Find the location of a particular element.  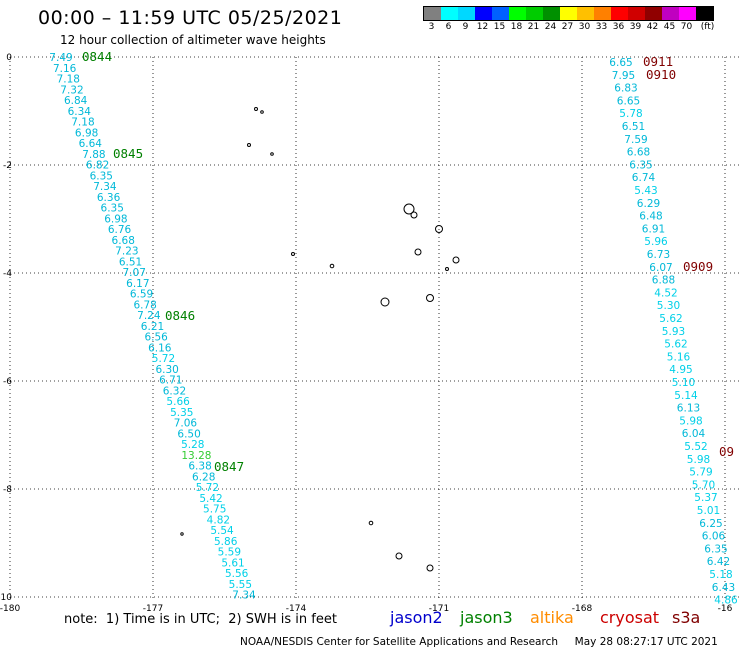

wave-height-value: 5.98 is located at coordinates (698, 460).